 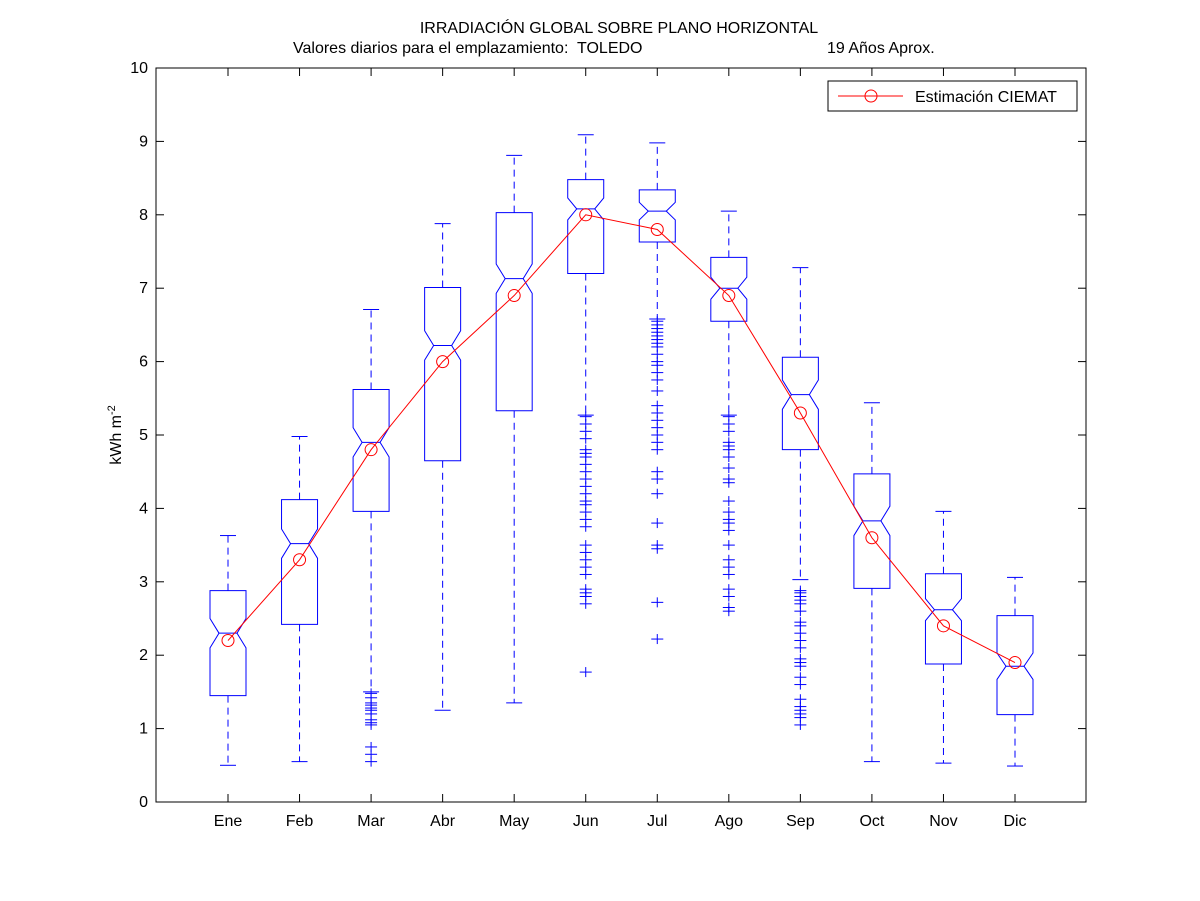 What do you see at coordinates (143, 655) in the screenshot?
I see `y-tick-label: 2` at bounding box center [143, 655].